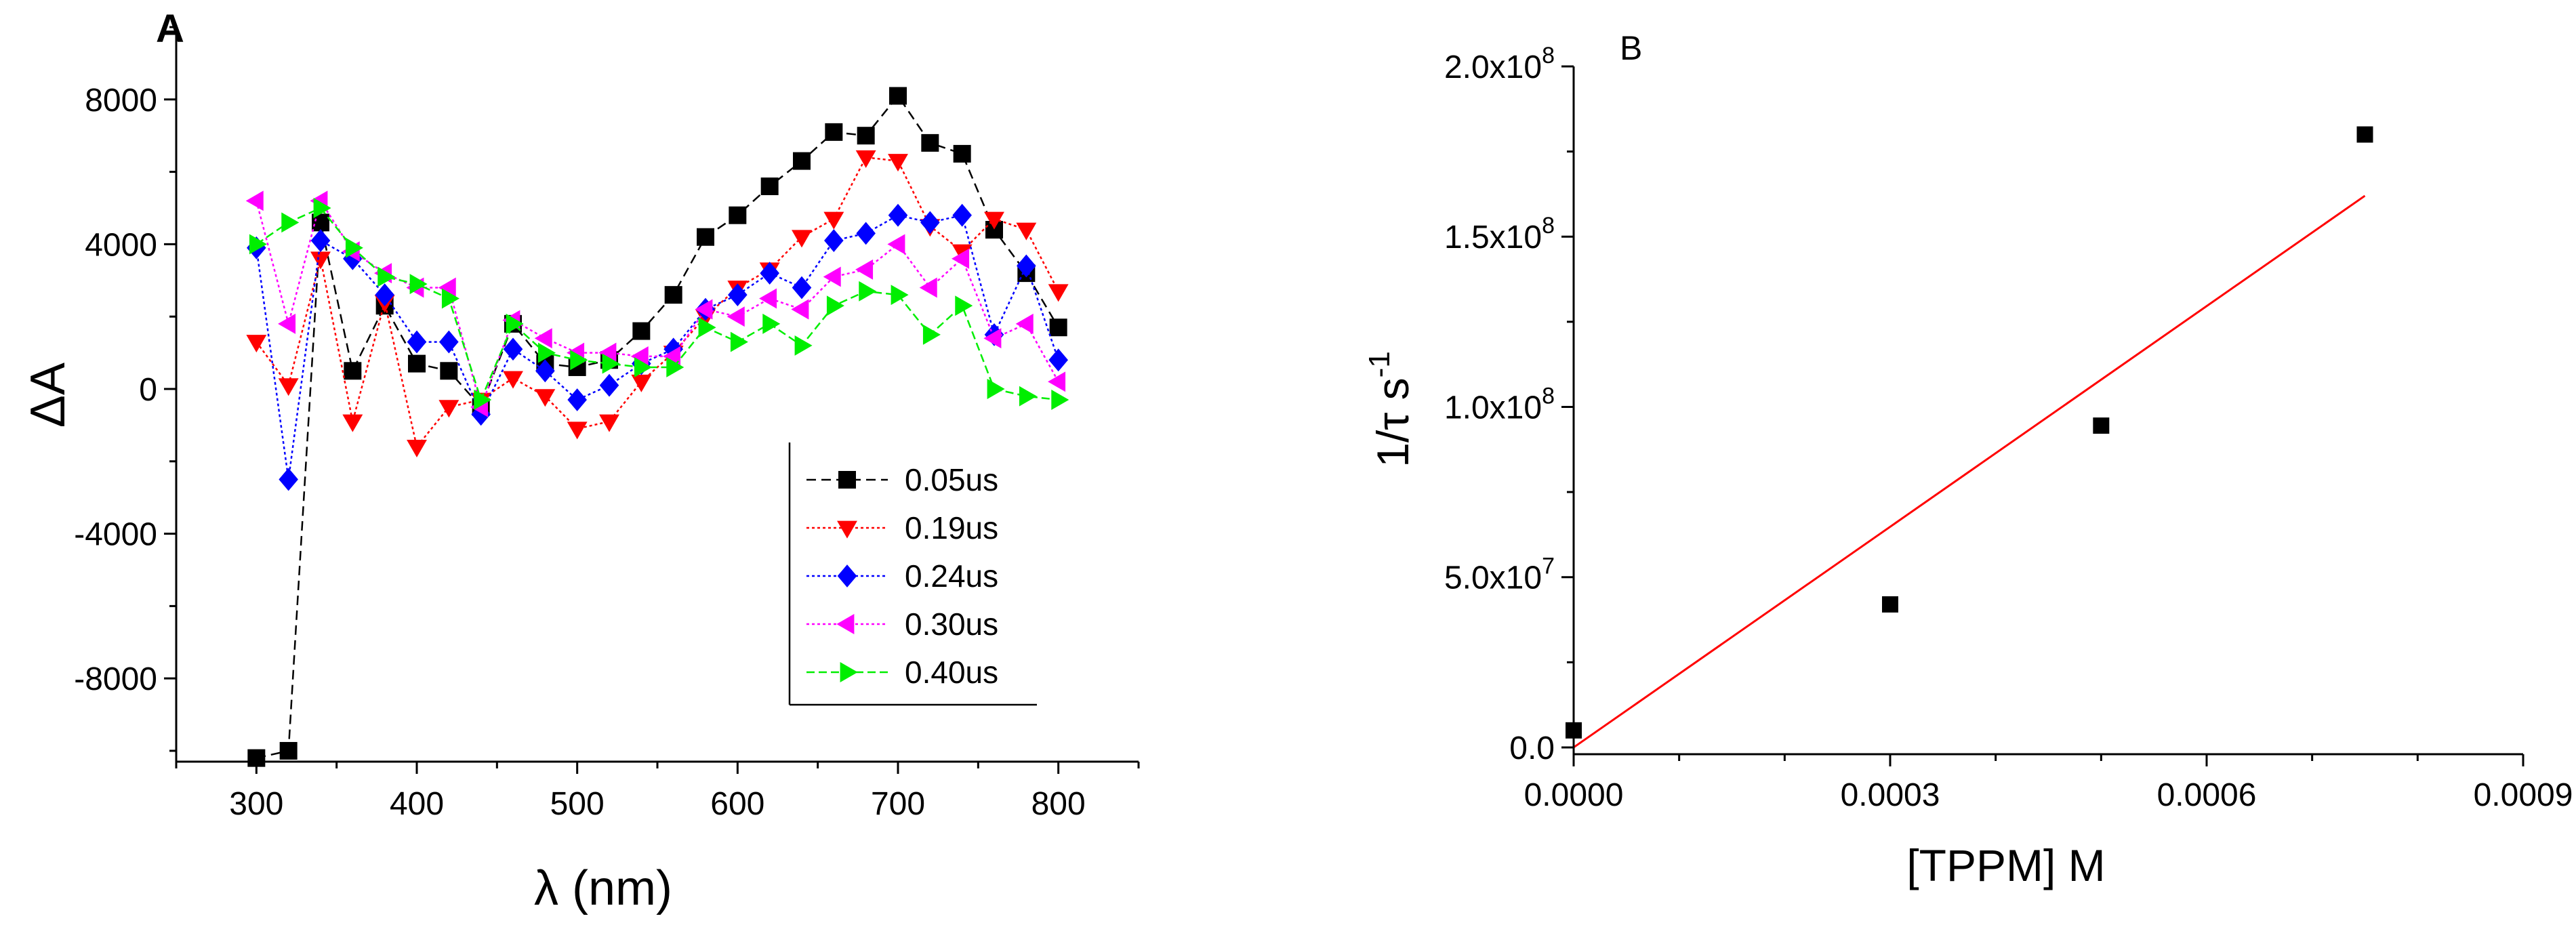 The image size is (2576, 927). What do you see at coordinates (121, 101) in the screenshot?
I see `y-tick-label: 8000` at bounding box center [121, 101].